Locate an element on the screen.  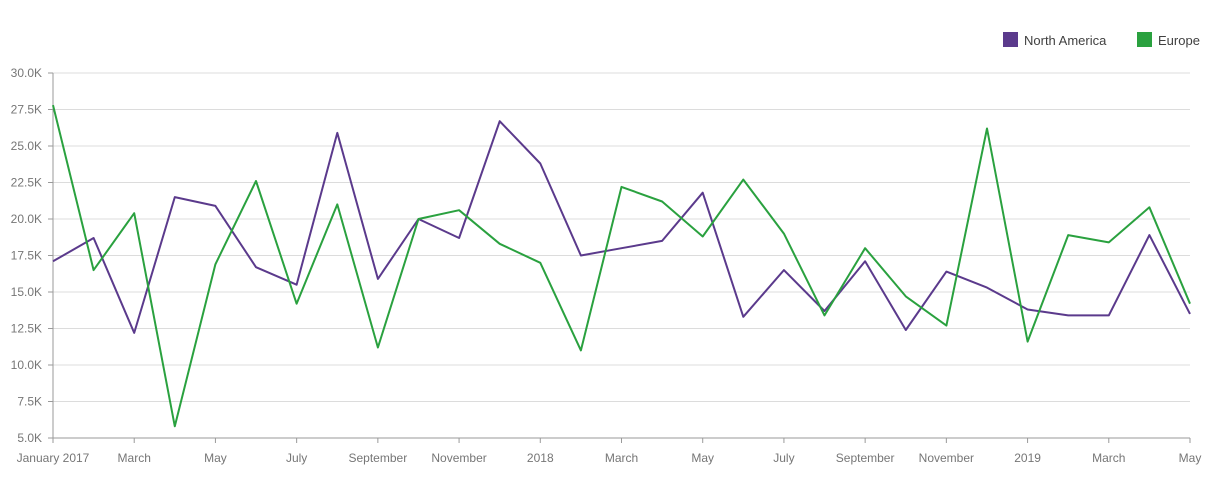
y-tick-label: 15.0K is located at coordinates (26, 292).